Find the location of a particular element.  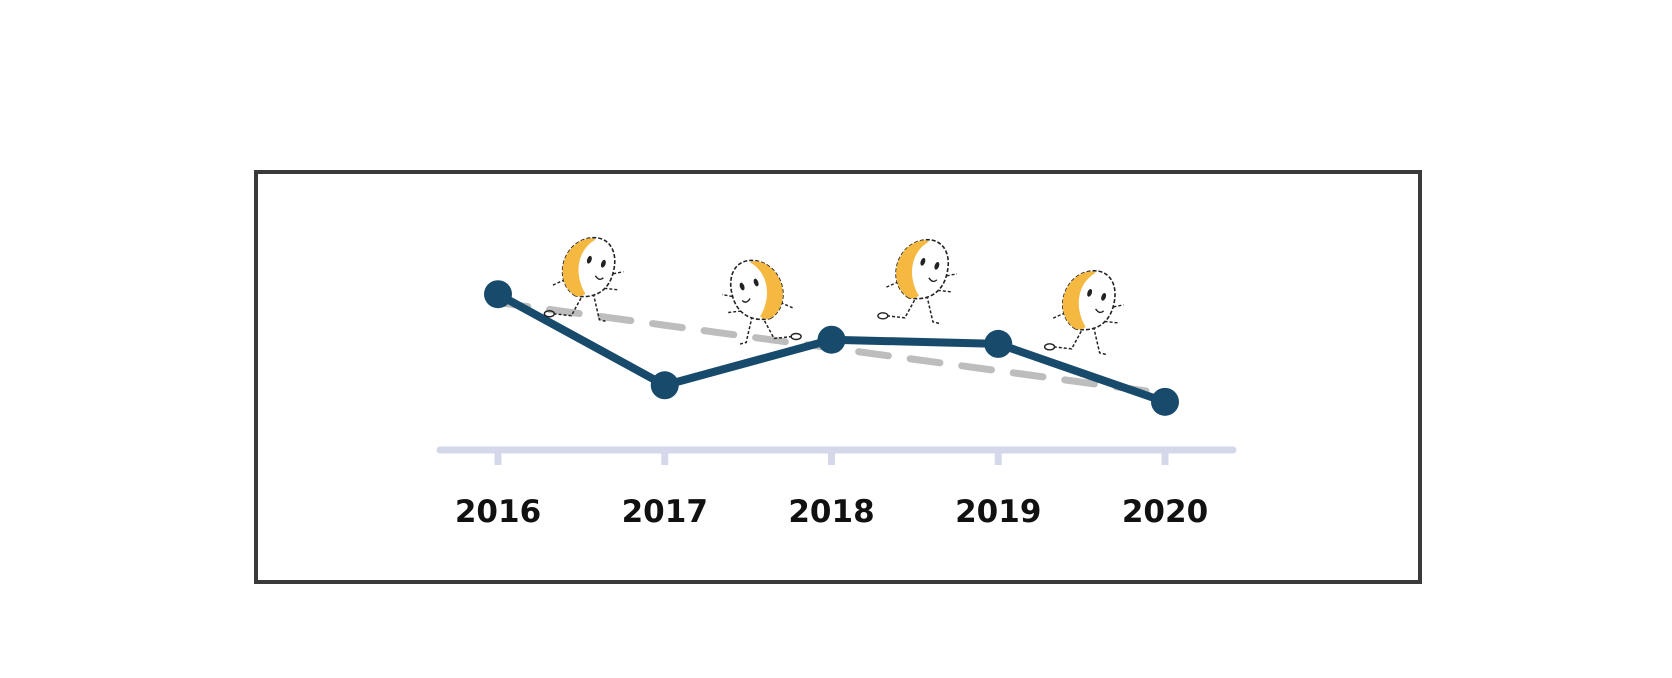

x-axis is located at coordinates (836, 455).